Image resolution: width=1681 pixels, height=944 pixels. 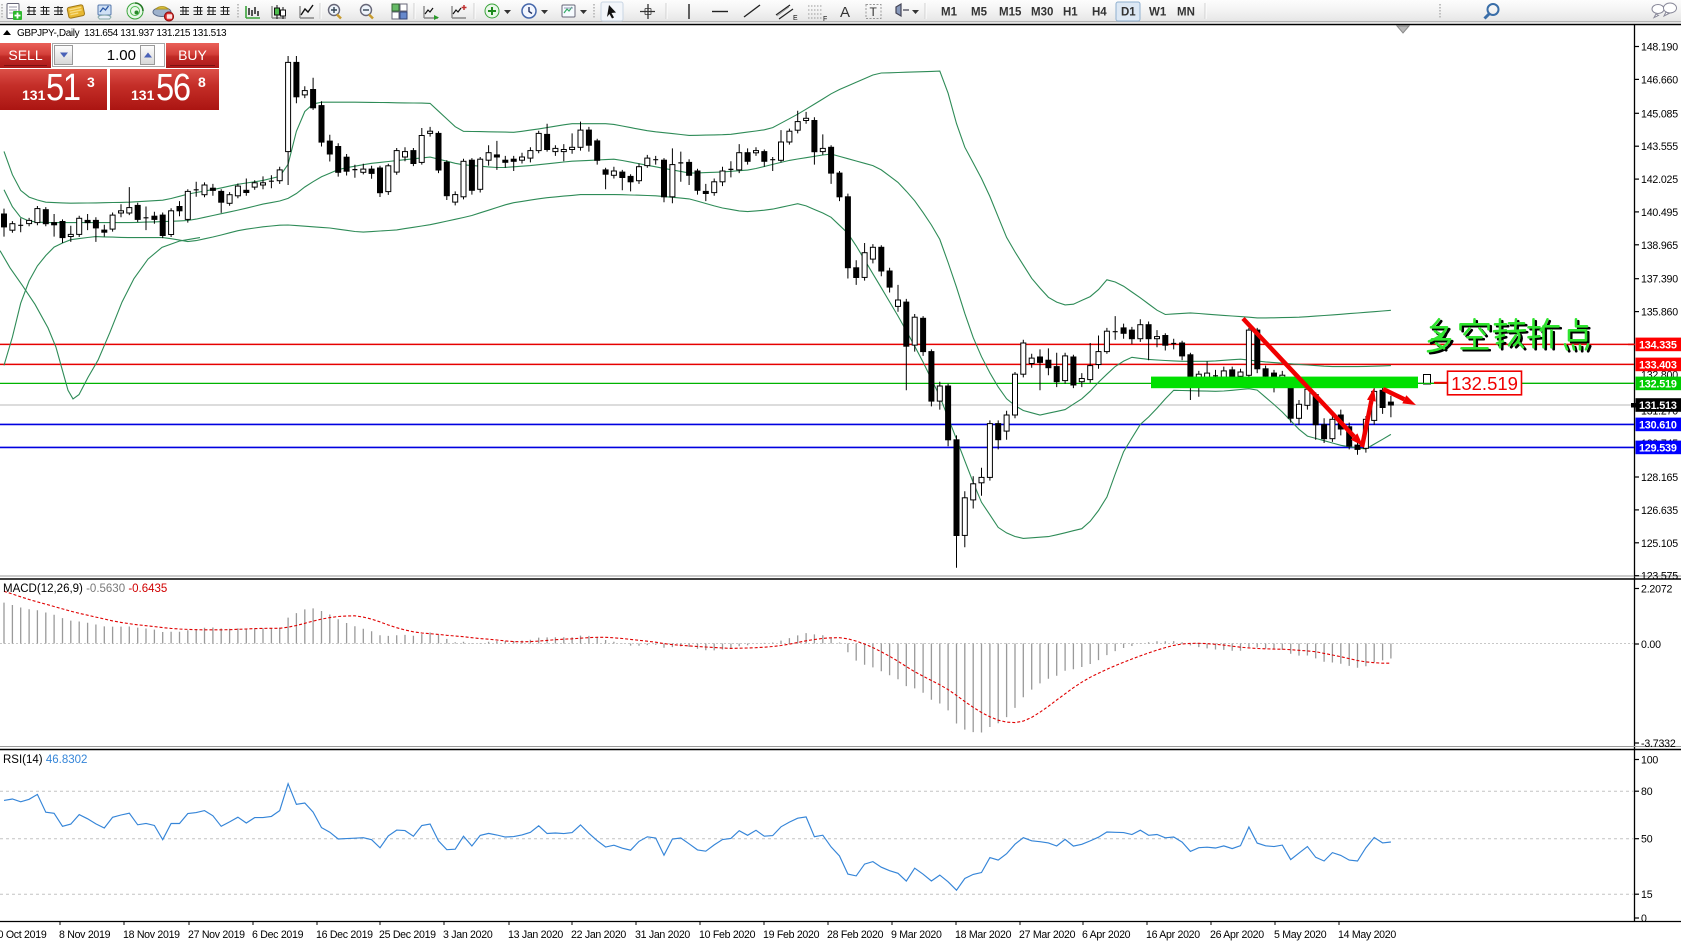 What do you see at coordinates (1649, 761) in the screenshot?
I see `svg-text: 100` at bounding box center [1649, 761].